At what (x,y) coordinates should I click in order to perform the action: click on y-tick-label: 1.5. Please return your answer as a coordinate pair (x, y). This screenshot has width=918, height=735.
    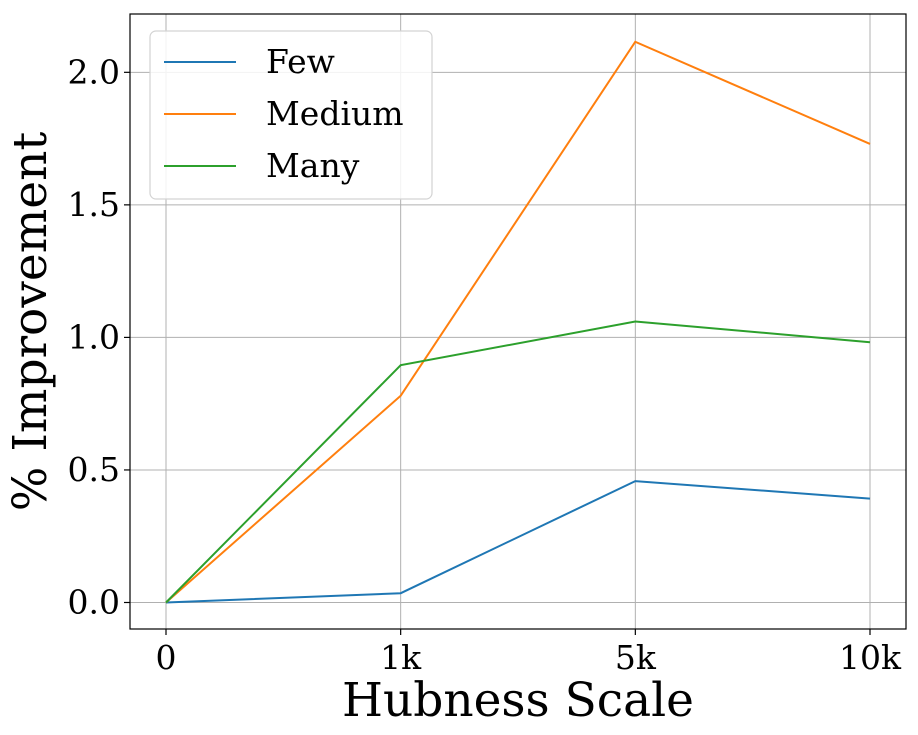
    Looking at the image, I should click on (94, 204).